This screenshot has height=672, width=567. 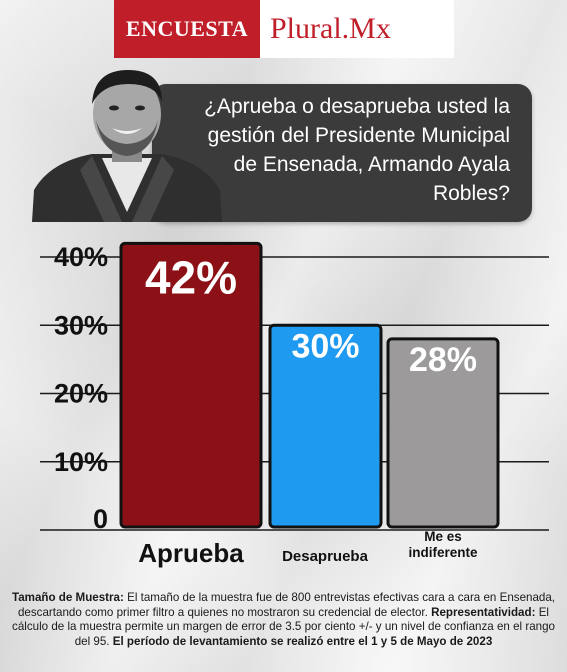 What do you see at coordinates (443, 536) in the screenshot?
I see `category-label: Me es` at bounding box center [443, 536].